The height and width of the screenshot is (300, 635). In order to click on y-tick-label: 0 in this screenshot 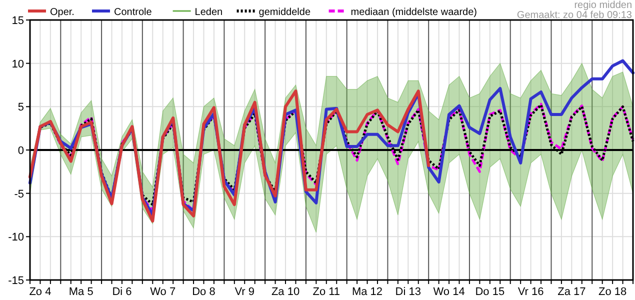, I will do `click(21, 151)`.